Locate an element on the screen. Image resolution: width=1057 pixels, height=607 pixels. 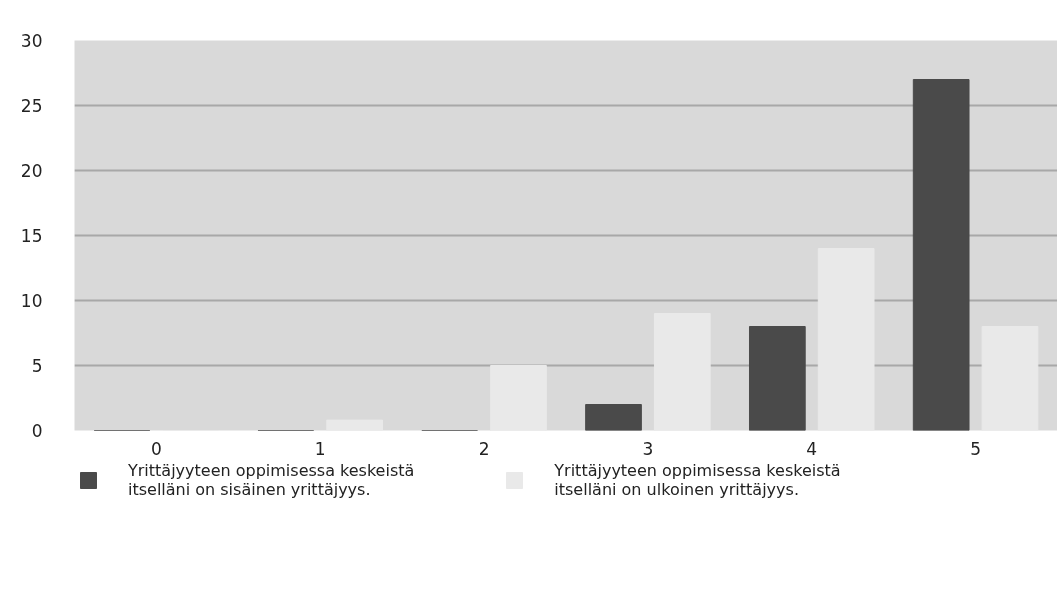
x-tick-label: 5 is located at coordinates (975, 448).